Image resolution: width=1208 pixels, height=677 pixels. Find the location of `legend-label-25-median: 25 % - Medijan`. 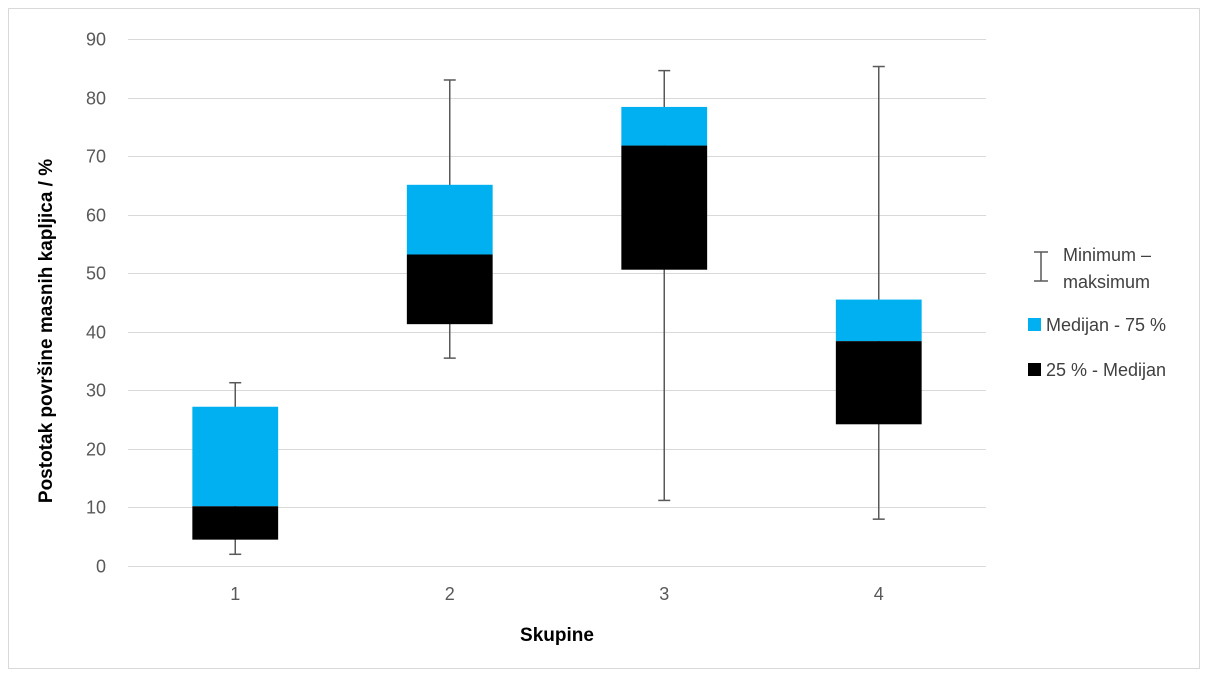

legend-label-25-median: 25 % - Medijan is located at coordinates (1106, 370).